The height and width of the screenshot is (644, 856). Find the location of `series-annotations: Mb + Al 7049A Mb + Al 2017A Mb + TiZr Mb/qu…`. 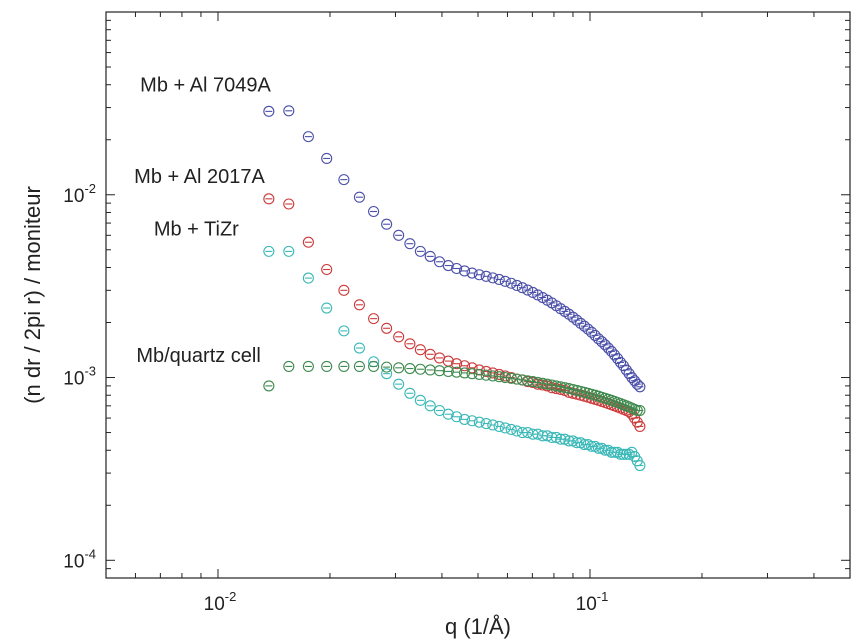

series-annotations: Mb + Al 7049A Mb + Al 2017A Mb + TiZr Mb/qu… is located at coordinates (202, 220).